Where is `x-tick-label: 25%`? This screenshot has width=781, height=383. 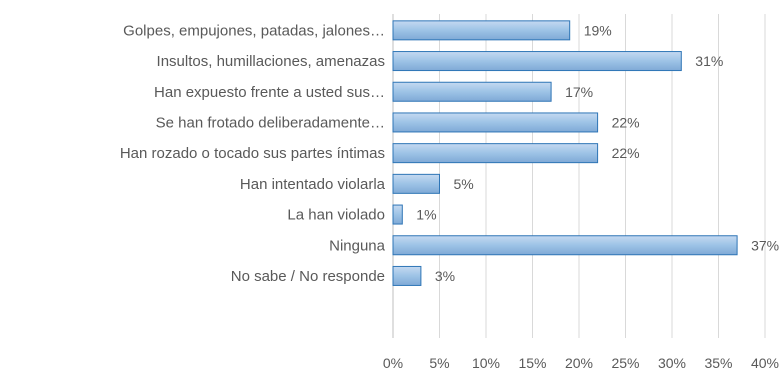
x-tick-label: 25% is located at coordinates (625, 363).